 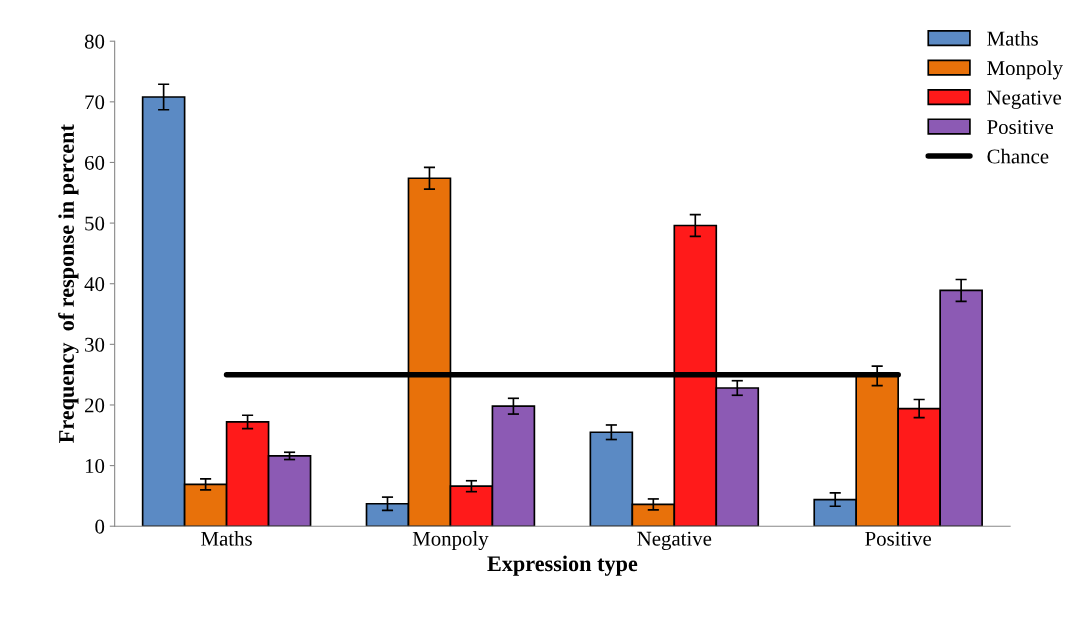 I want to click on x-tick-label: Monpoly, so click(x=450, y=541).